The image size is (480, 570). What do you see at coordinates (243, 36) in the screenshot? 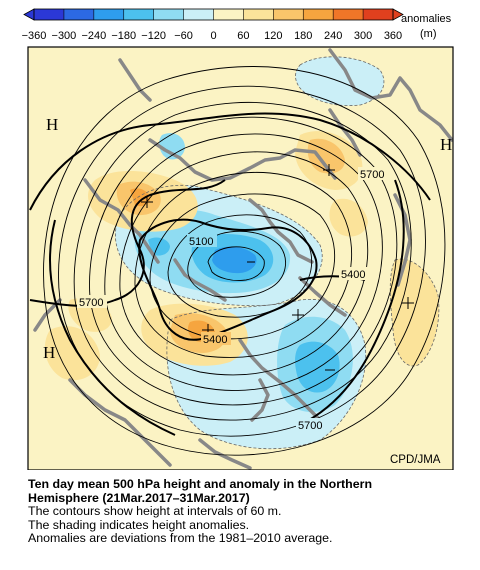
I see `colorbar-tick-label: 60` at bounding box center [243, 36].